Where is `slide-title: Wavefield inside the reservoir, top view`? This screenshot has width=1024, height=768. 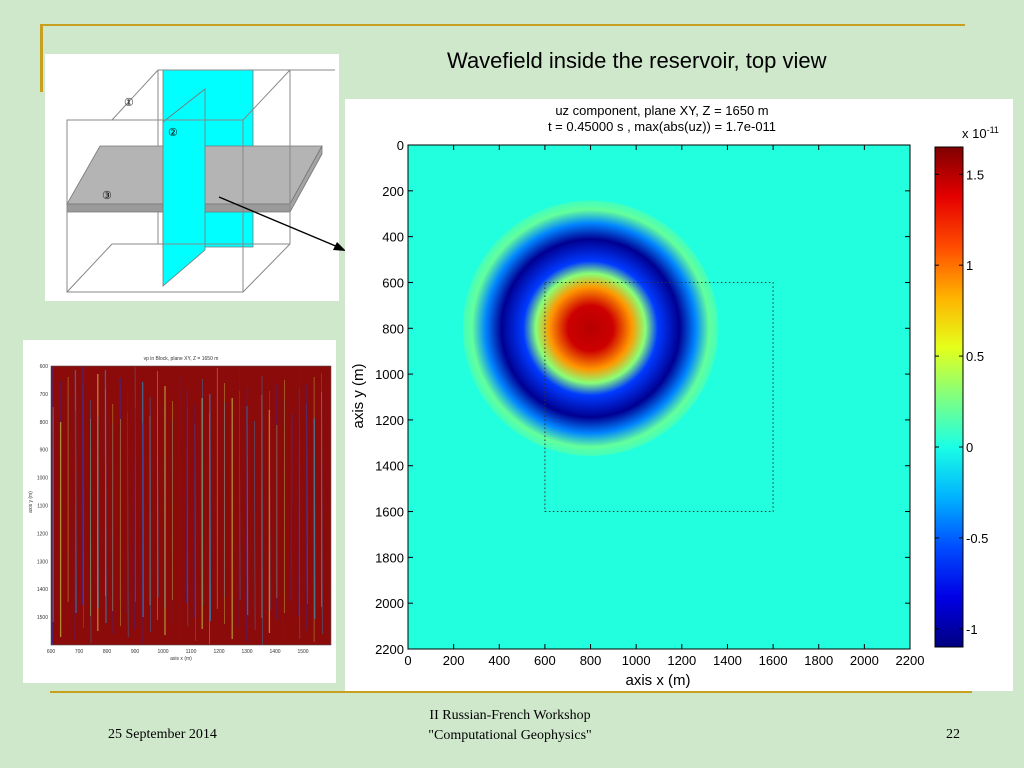
slide-title: Wavefield inside the reservoir, top view is located at coordinates (637, 60).